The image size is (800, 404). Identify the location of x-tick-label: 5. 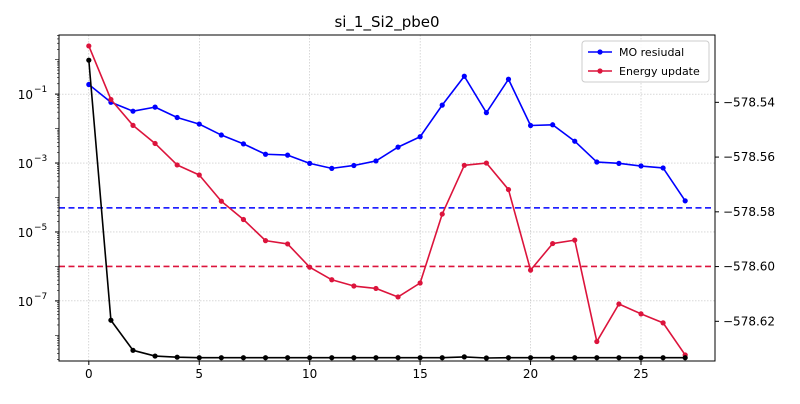
(199, 374).